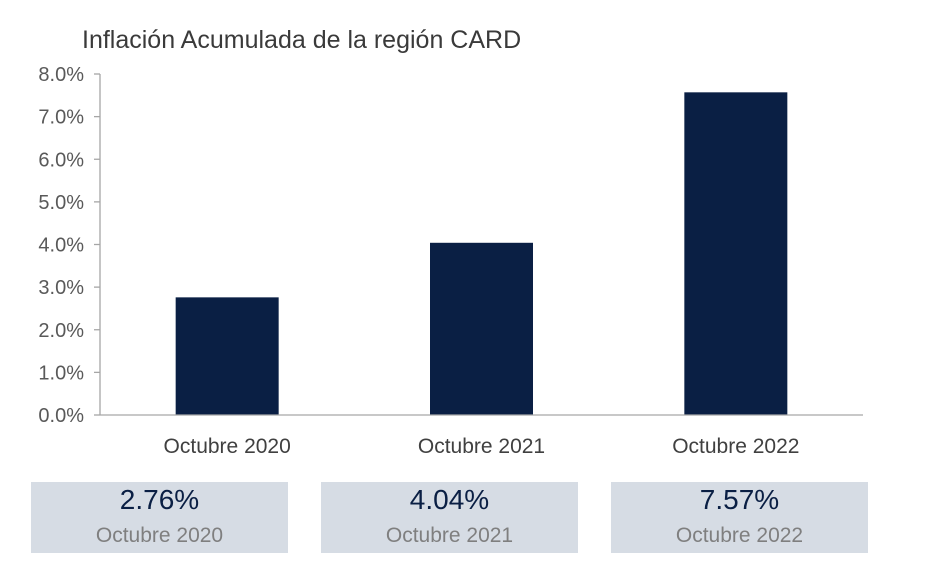 The height and width of the screenshot is (584, 934). Describe the element at coordinates (61, 416) in the screenshot. I see `y-tick-label: 0.0%` at that location.